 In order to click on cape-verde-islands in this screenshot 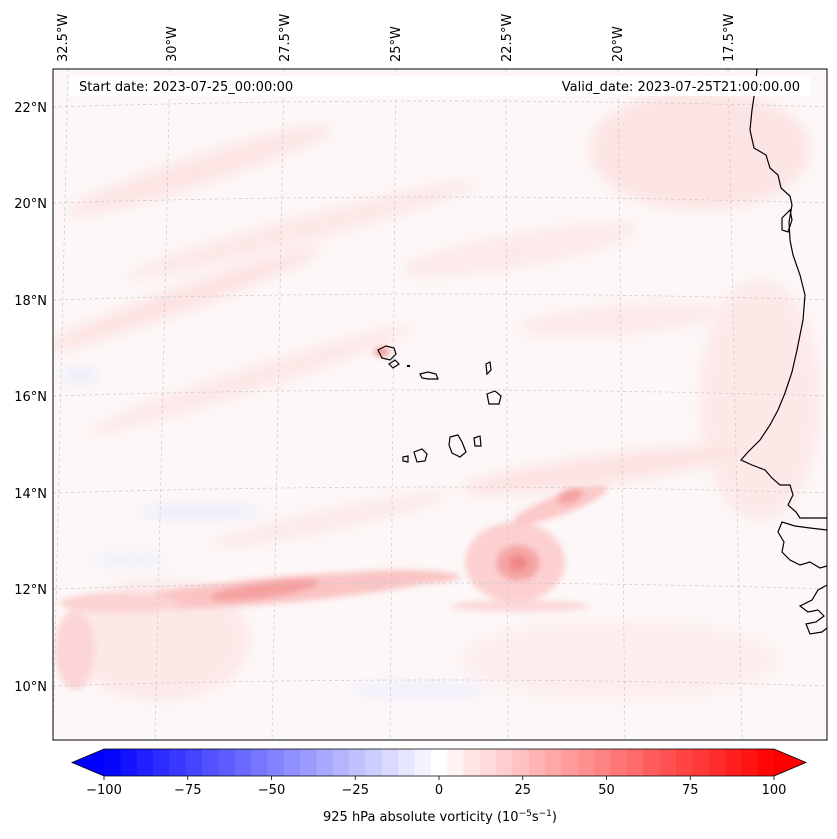, I will do `click(439, 404)`.